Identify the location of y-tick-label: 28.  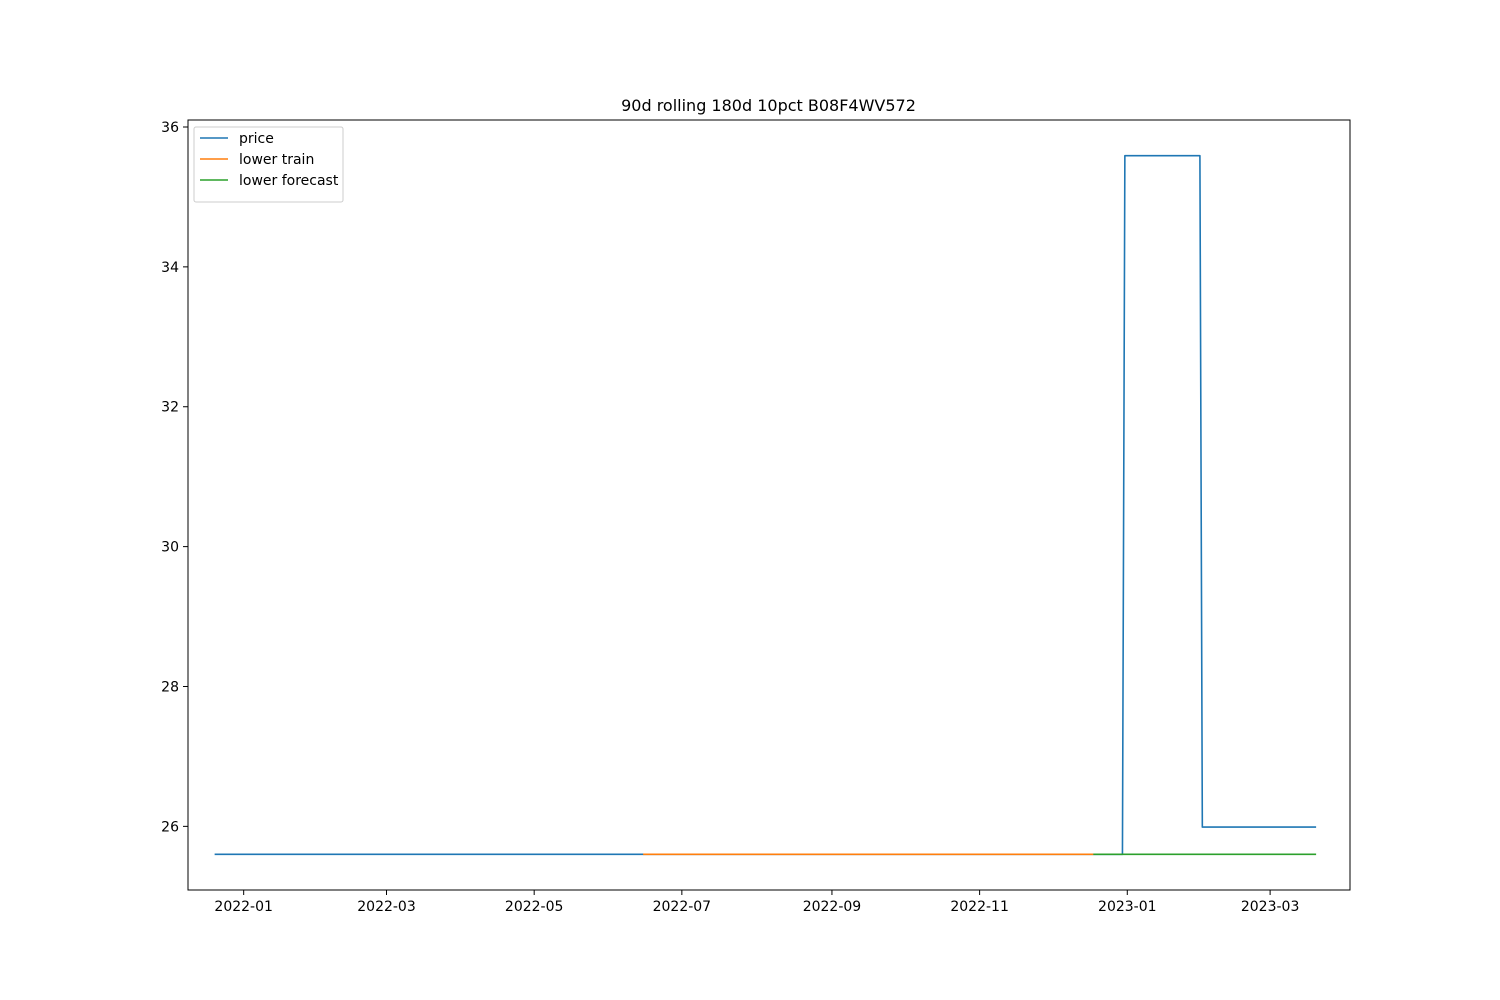
(170, 687).